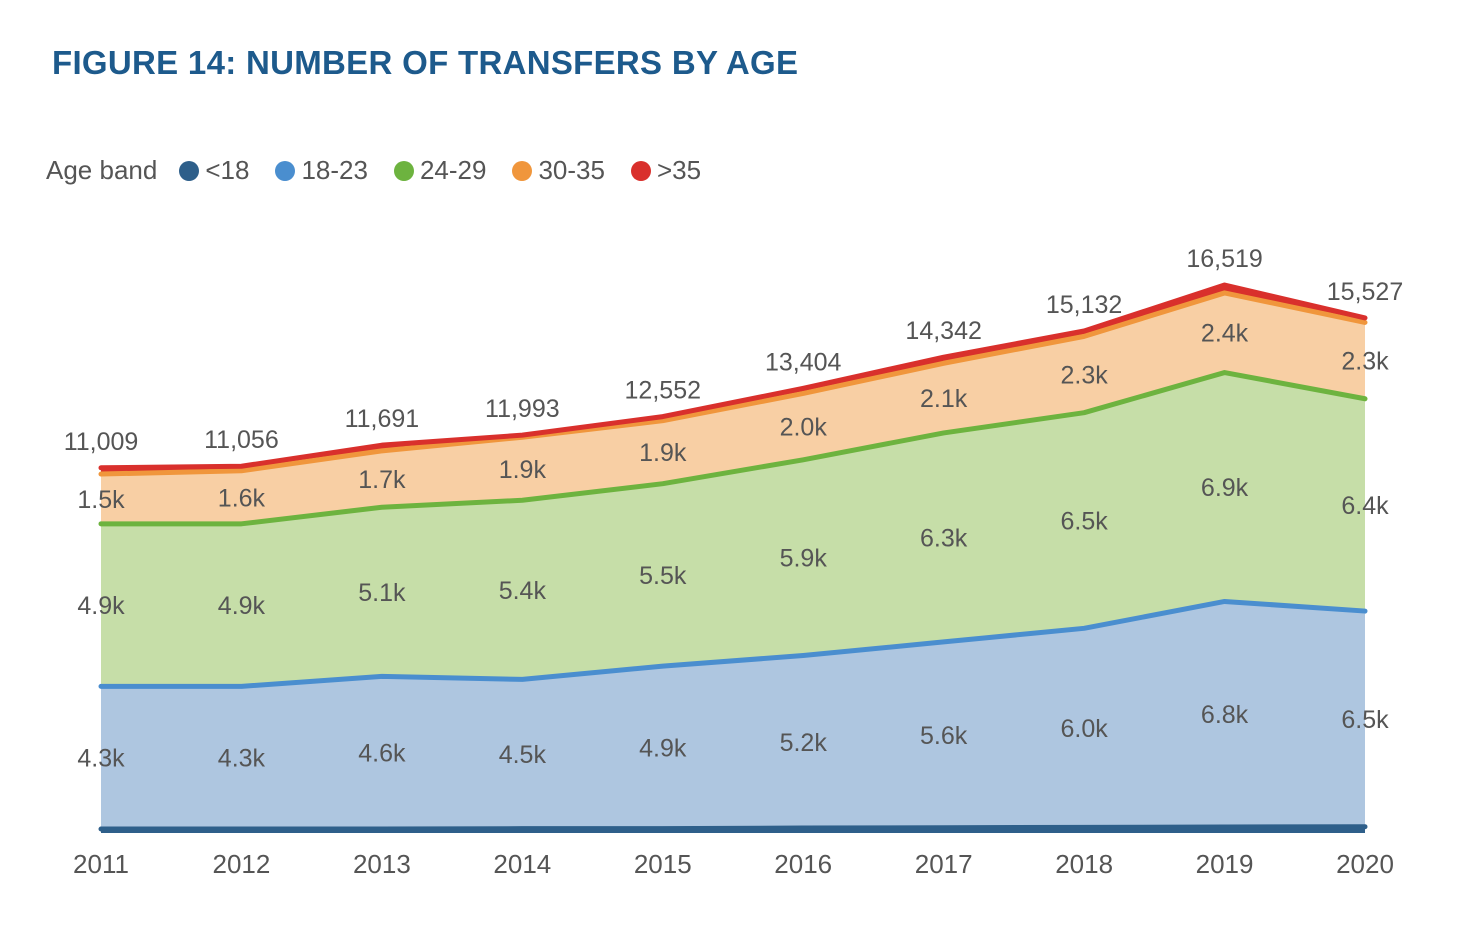 Image resolution: width=1460 pixels, height=948 pixels. Describe the element at coordinates (453, 170) in the screenshot. I see `legend-label: 24-29` at that location.